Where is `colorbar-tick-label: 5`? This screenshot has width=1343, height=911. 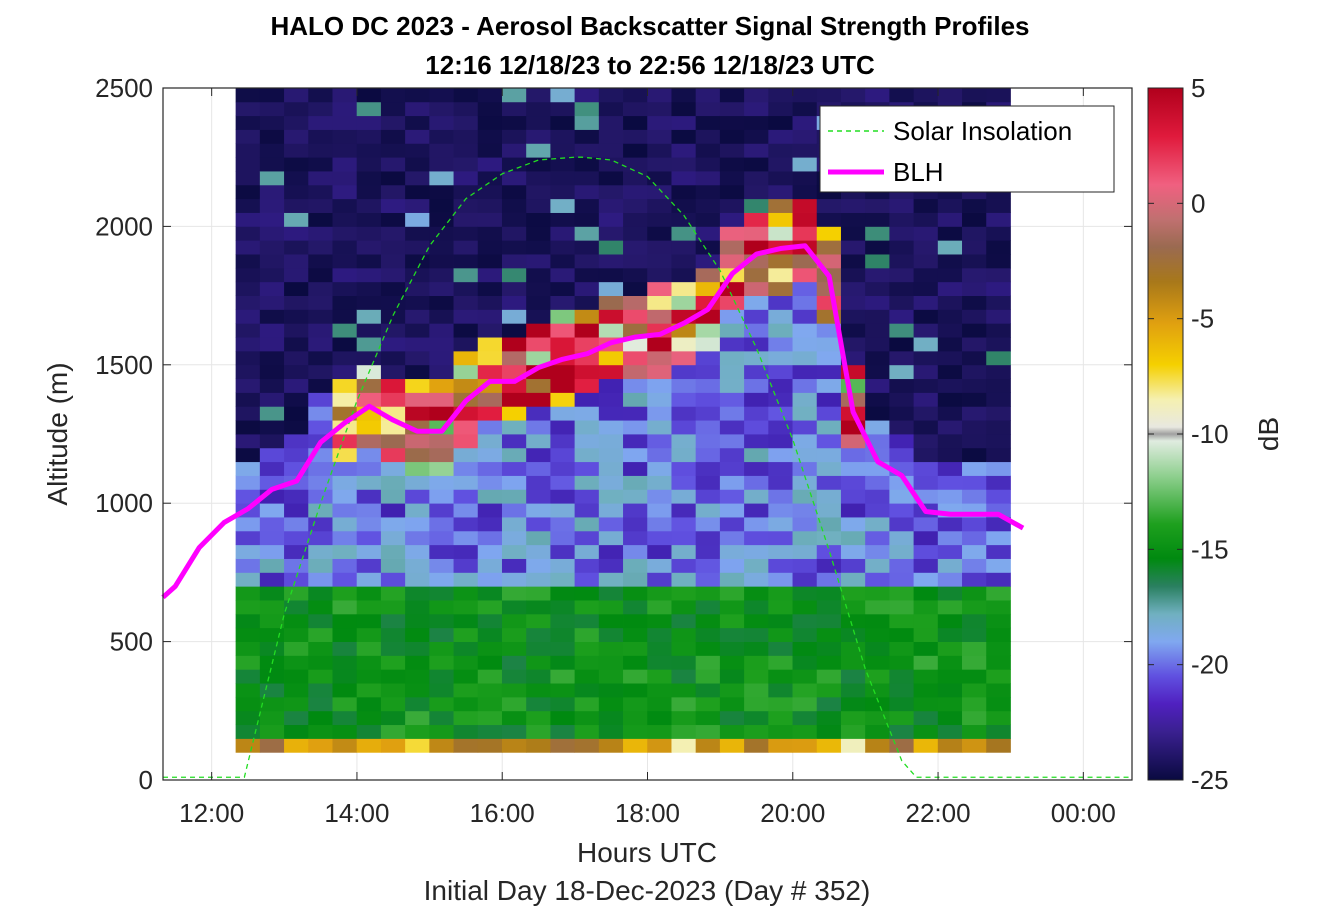 colorbar-tick-label: 5 is located at coordinates (1198, 88).